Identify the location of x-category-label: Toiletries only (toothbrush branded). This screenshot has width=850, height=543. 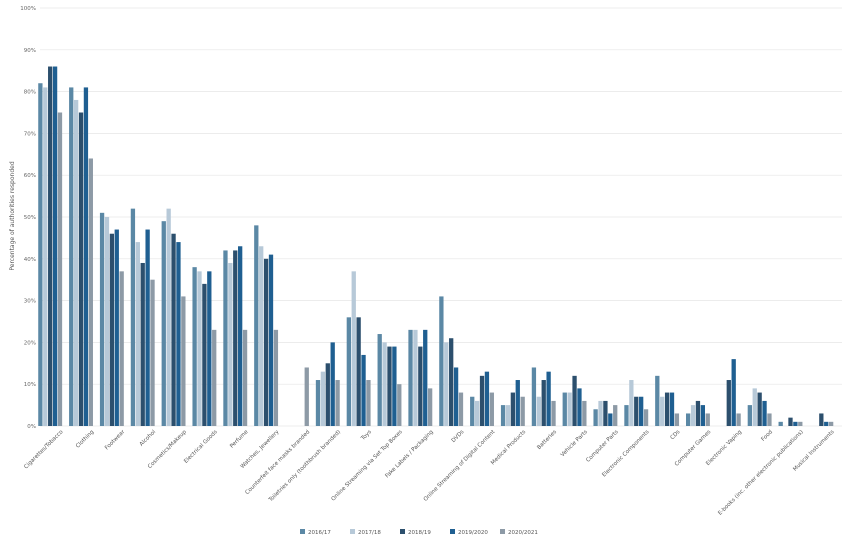
(304, 466).